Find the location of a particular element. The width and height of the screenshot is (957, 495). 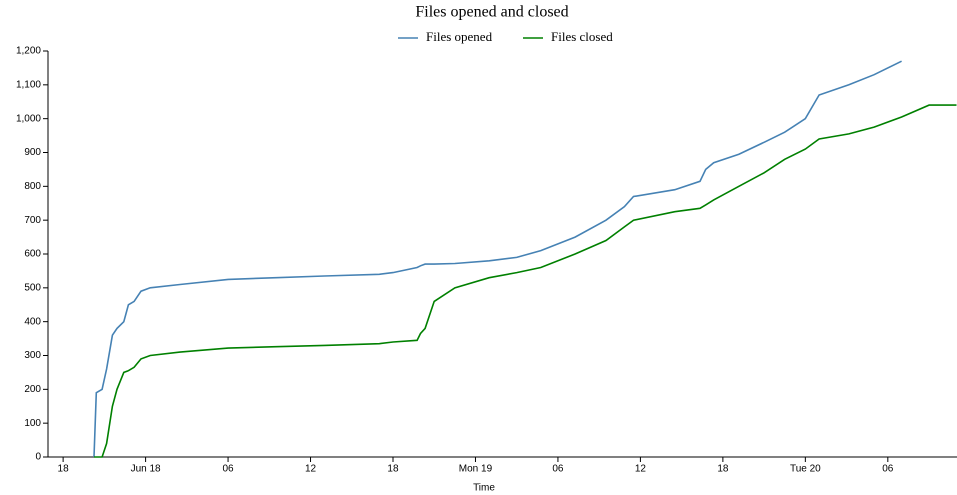

y-tick-label: 500 is located at coordinates (32, 287).